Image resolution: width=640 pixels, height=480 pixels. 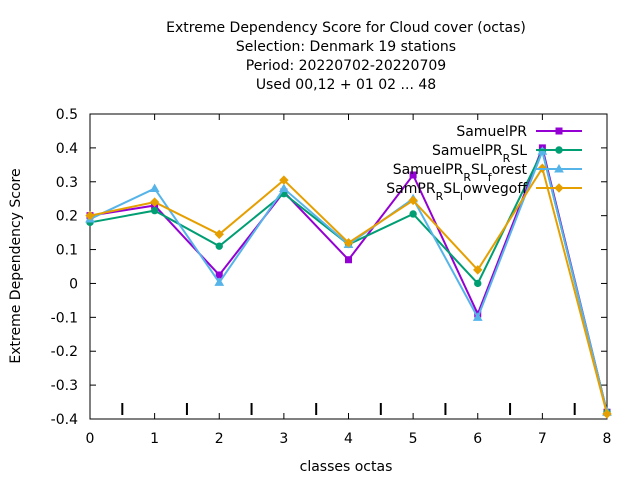 I want to click on title-line-4: Used 00,12 + 01 02 ... 48, so click(x=346, y=85).